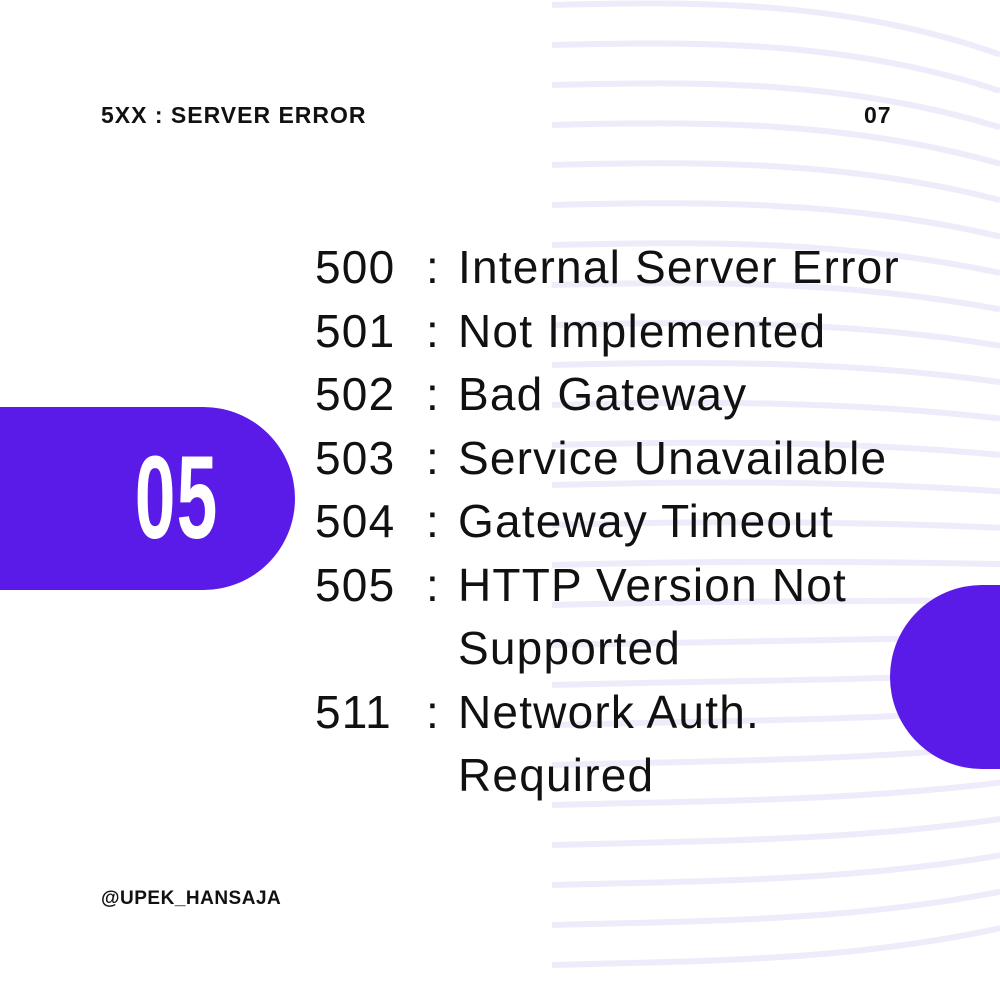 This screenshot has width=1000, height=1000. I want to click on page-number: 07, so click(878, 115).